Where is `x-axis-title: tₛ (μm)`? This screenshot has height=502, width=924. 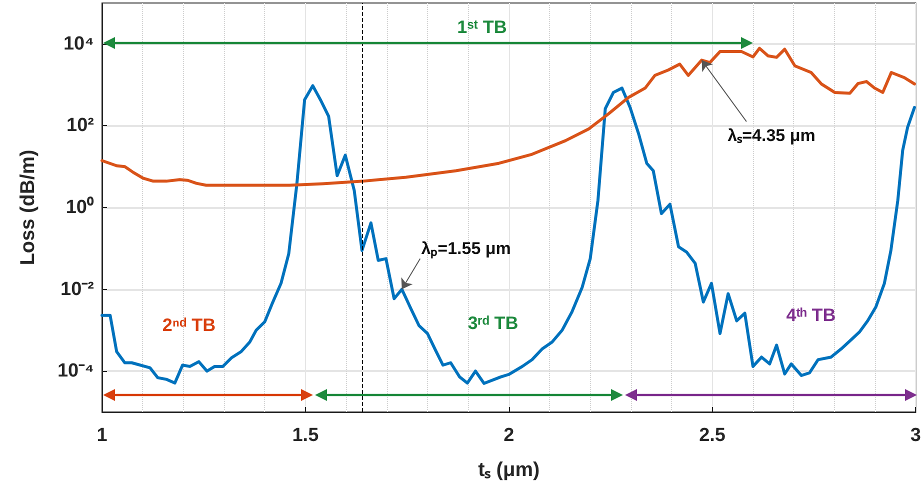 x-axis-title: tₛ (μm) is located at coordinates (509, 470).